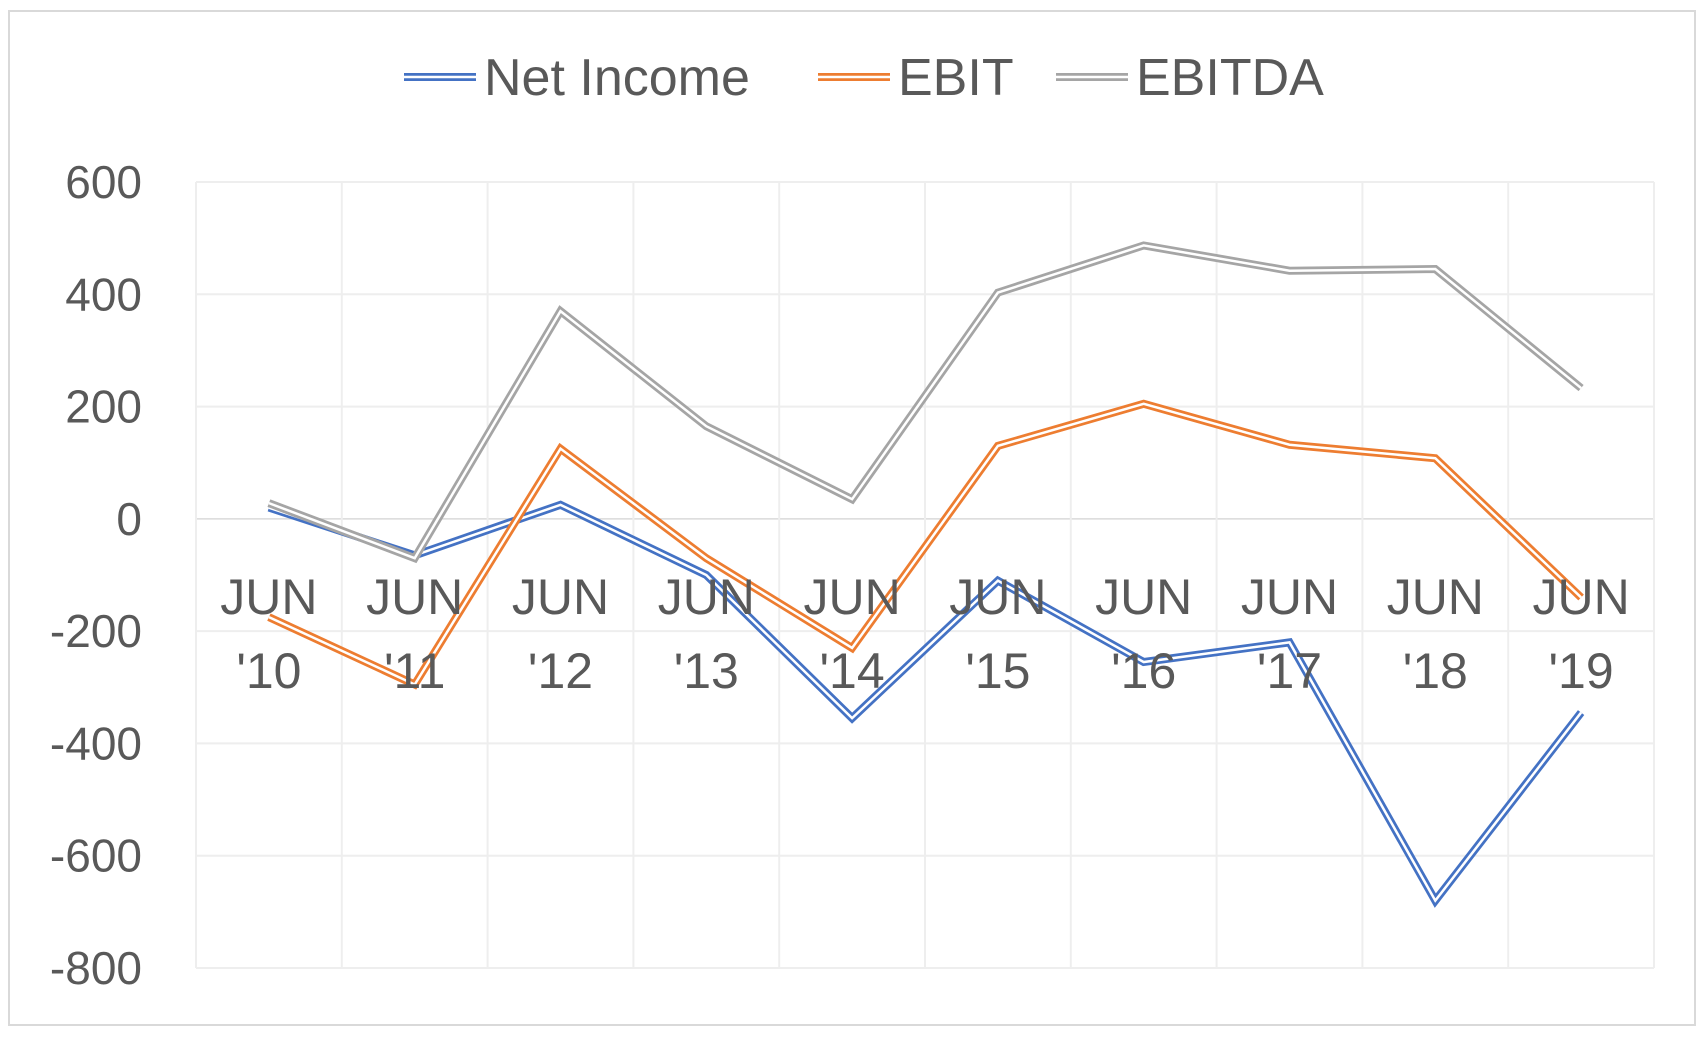 The image size is (1706, 1043). Describe the element at coordinates (1143, 671) in the screenshot. I see `x-tick-label: '16` at that location.